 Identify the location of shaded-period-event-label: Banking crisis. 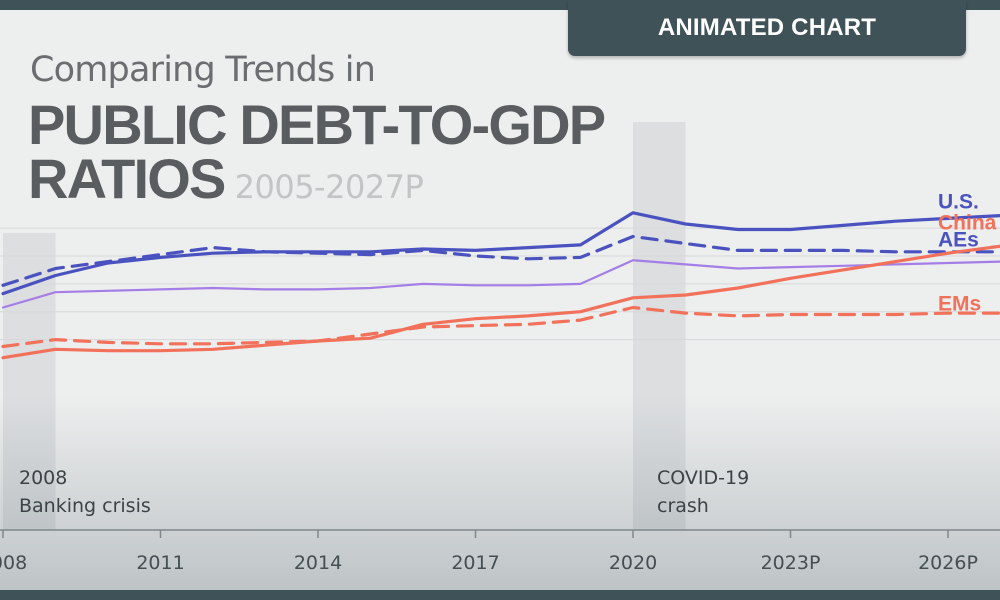
(85, 506).